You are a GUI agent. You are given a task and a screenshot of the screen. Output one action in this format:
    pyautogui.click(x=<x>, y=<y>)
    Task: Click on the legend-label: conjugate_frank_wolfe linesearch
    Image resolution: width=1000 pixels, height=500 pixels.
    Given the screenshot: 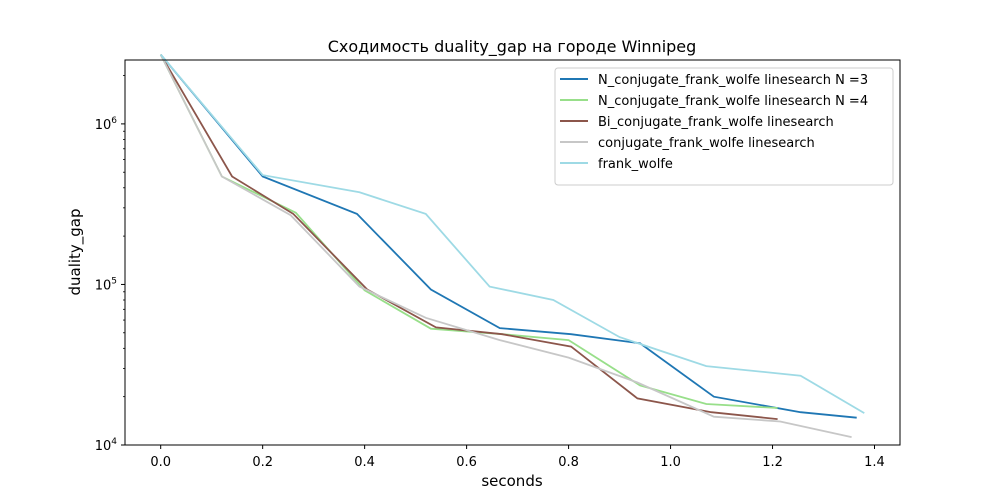 What is the action you would take?
    pyautogui.click(x=706, y=143)
    